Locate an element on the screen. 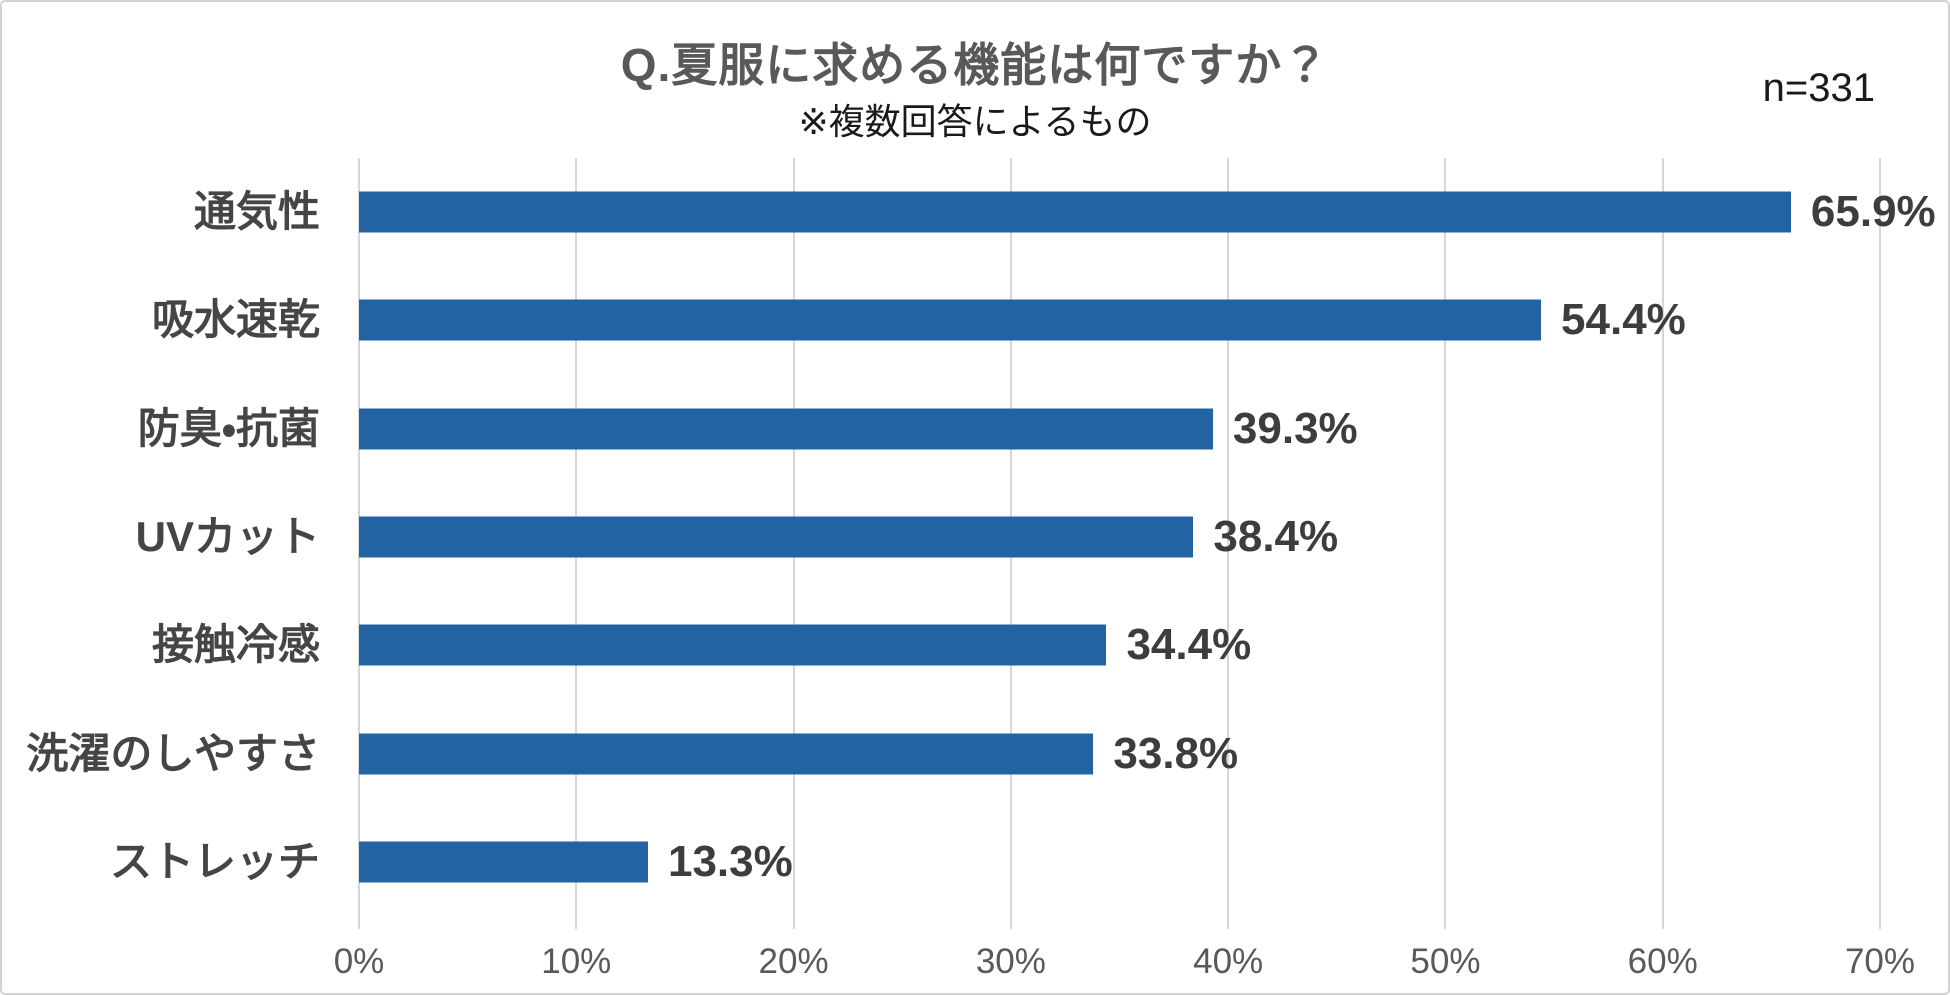 This screenshot has width=1950, height=995. value-label: 13.3% is located at coordinates (730, 861).